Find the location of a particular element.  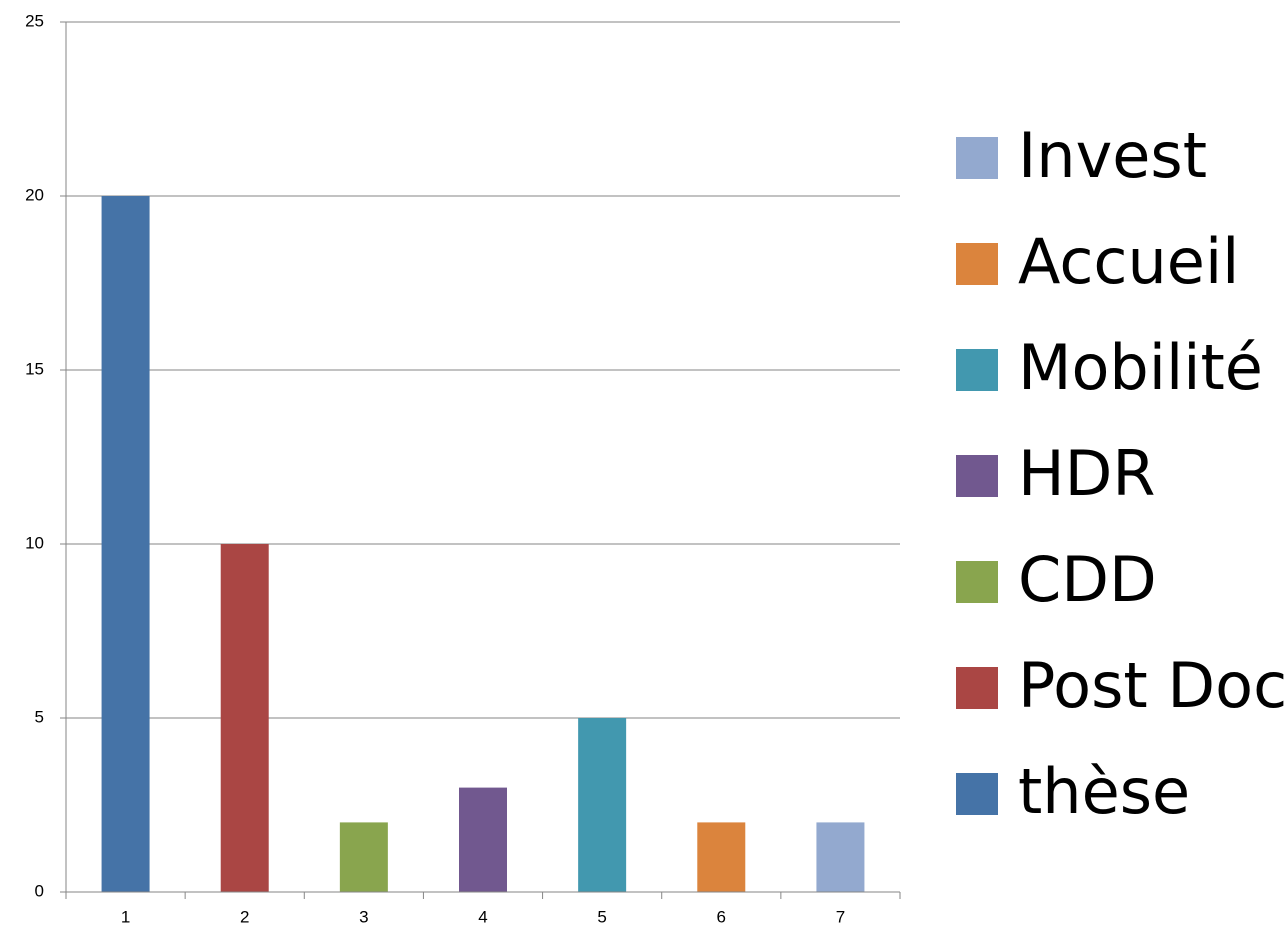

y-tick-label: 0 is located at coordinates (39, 890).